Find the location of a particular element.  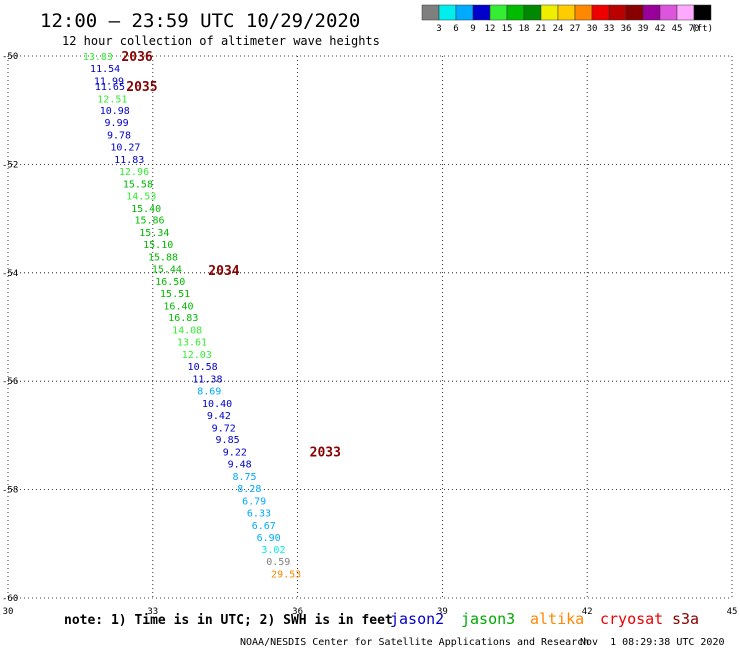

legend-label: 18 is located at coordinates (524, 29).